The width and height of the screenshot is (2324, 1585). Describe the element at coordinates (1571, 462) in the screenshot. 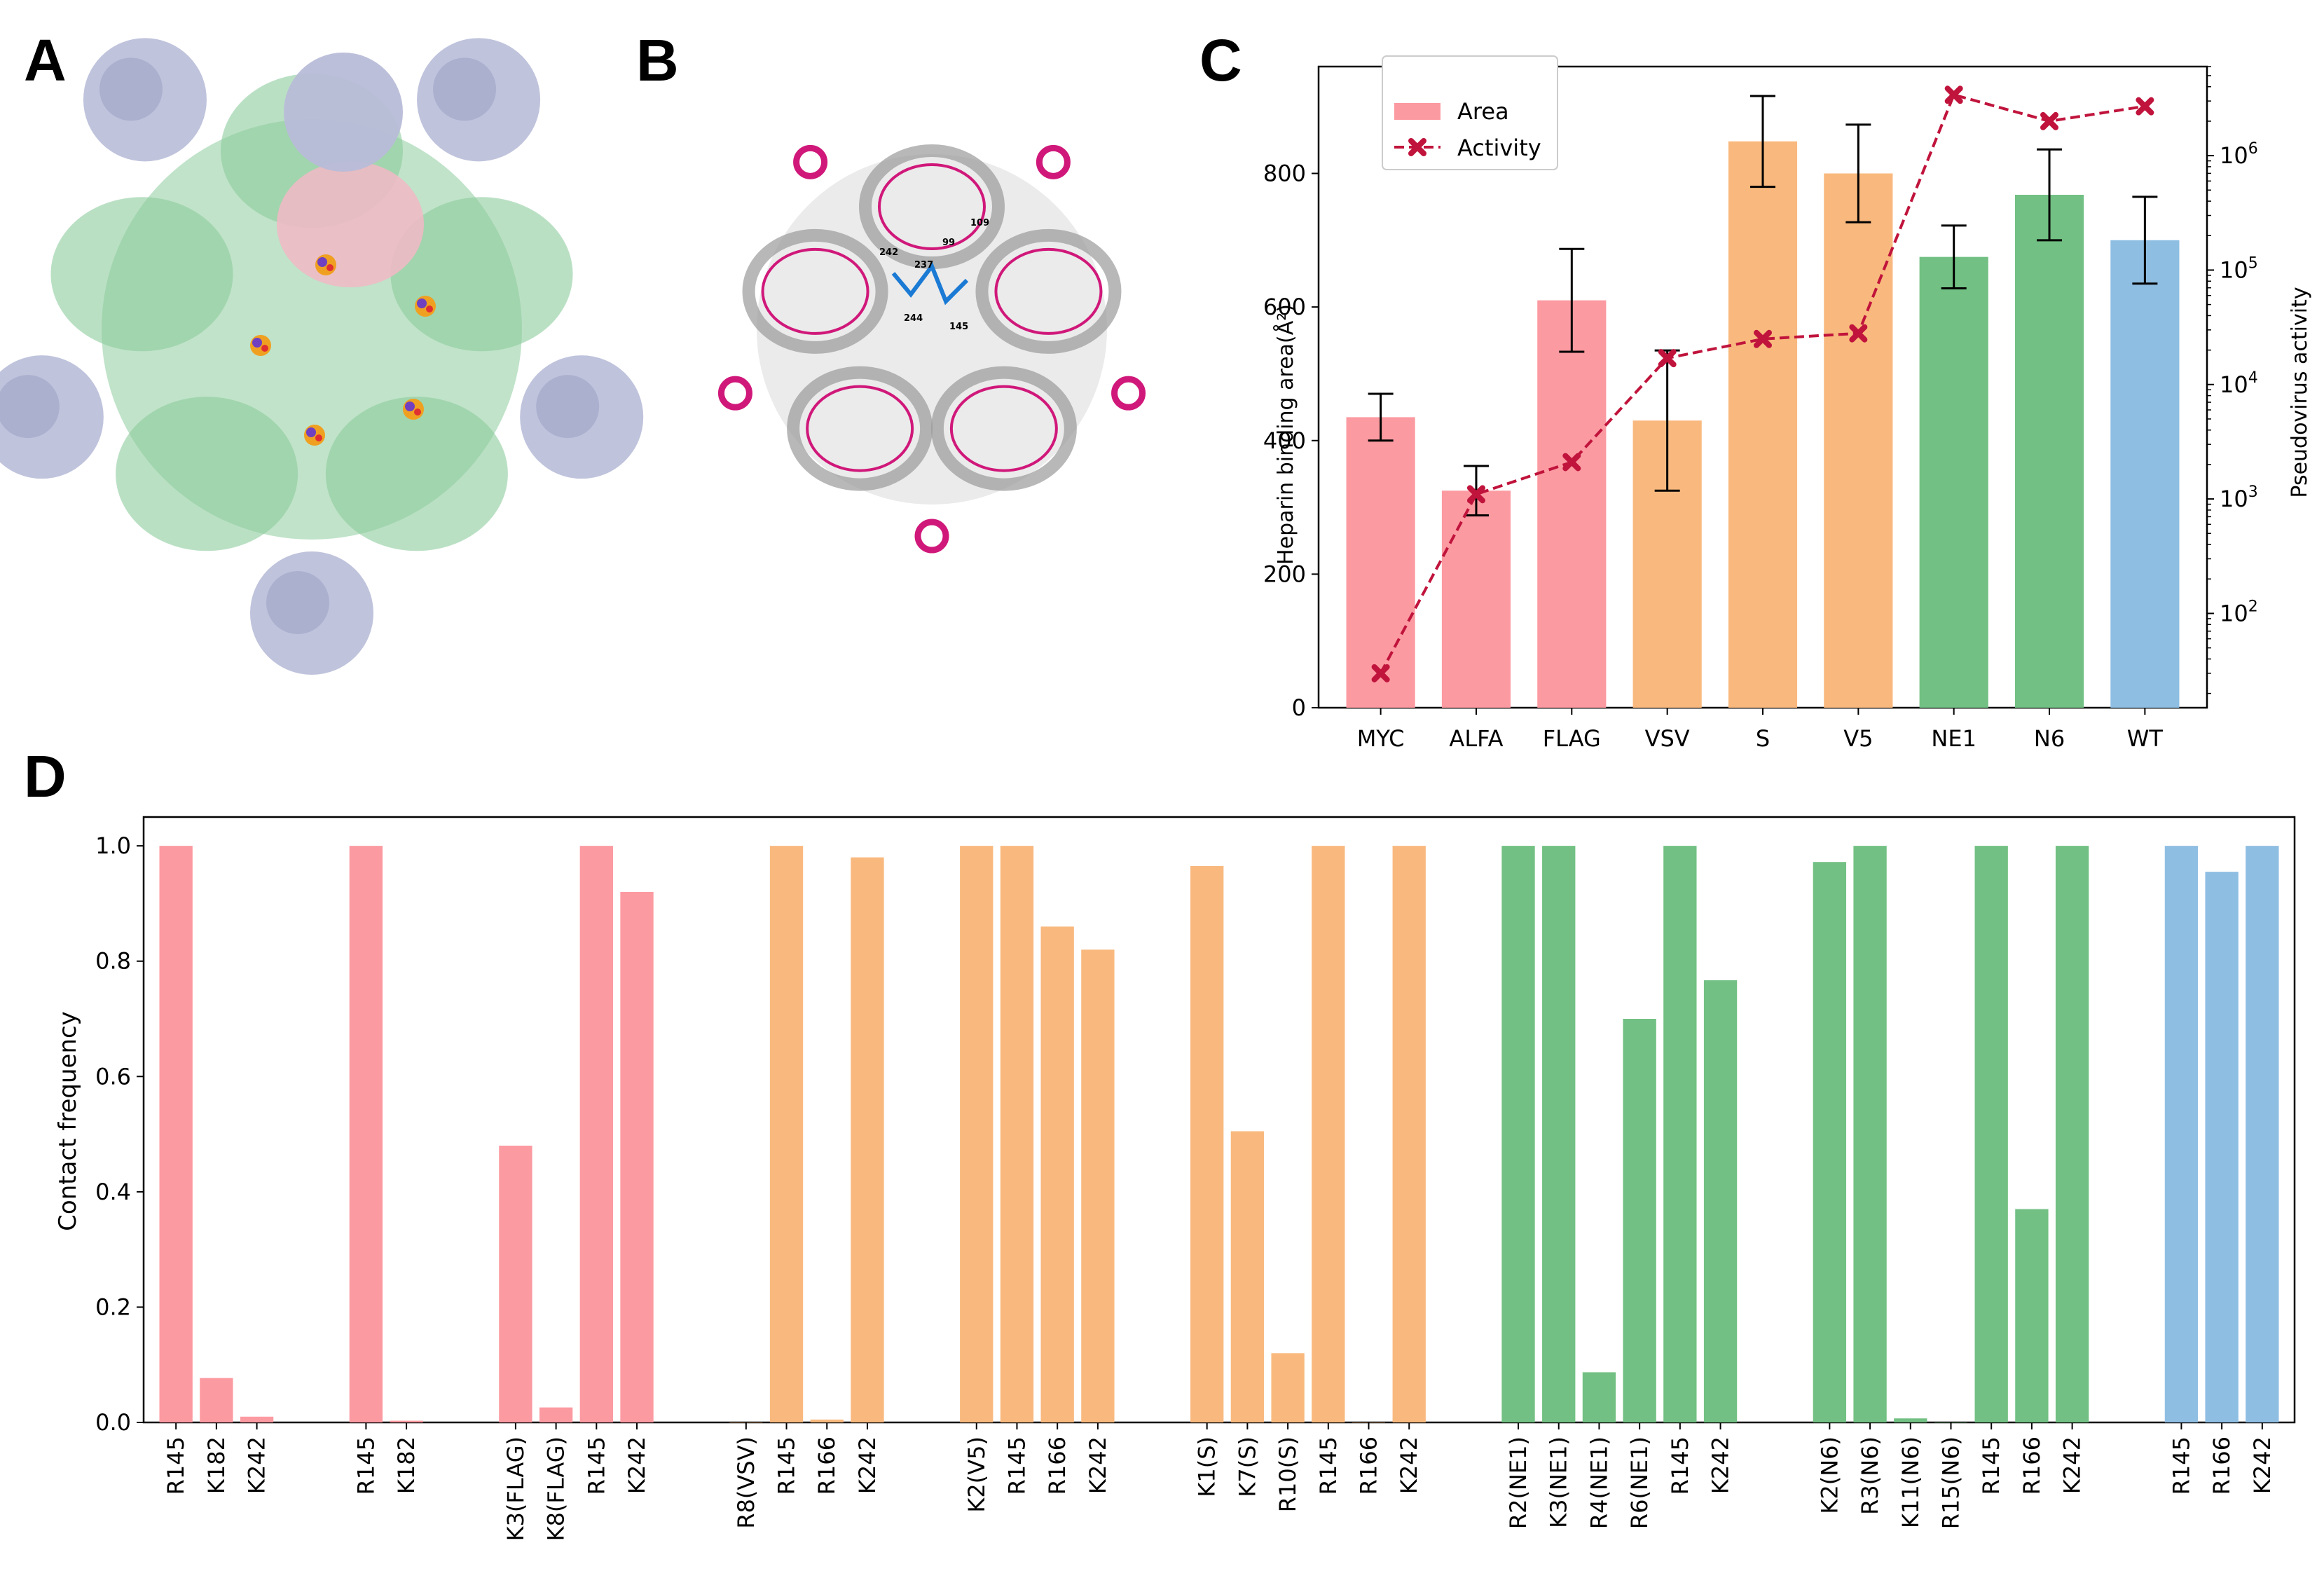

I see `chart-c-activity-point-flag` at that location.